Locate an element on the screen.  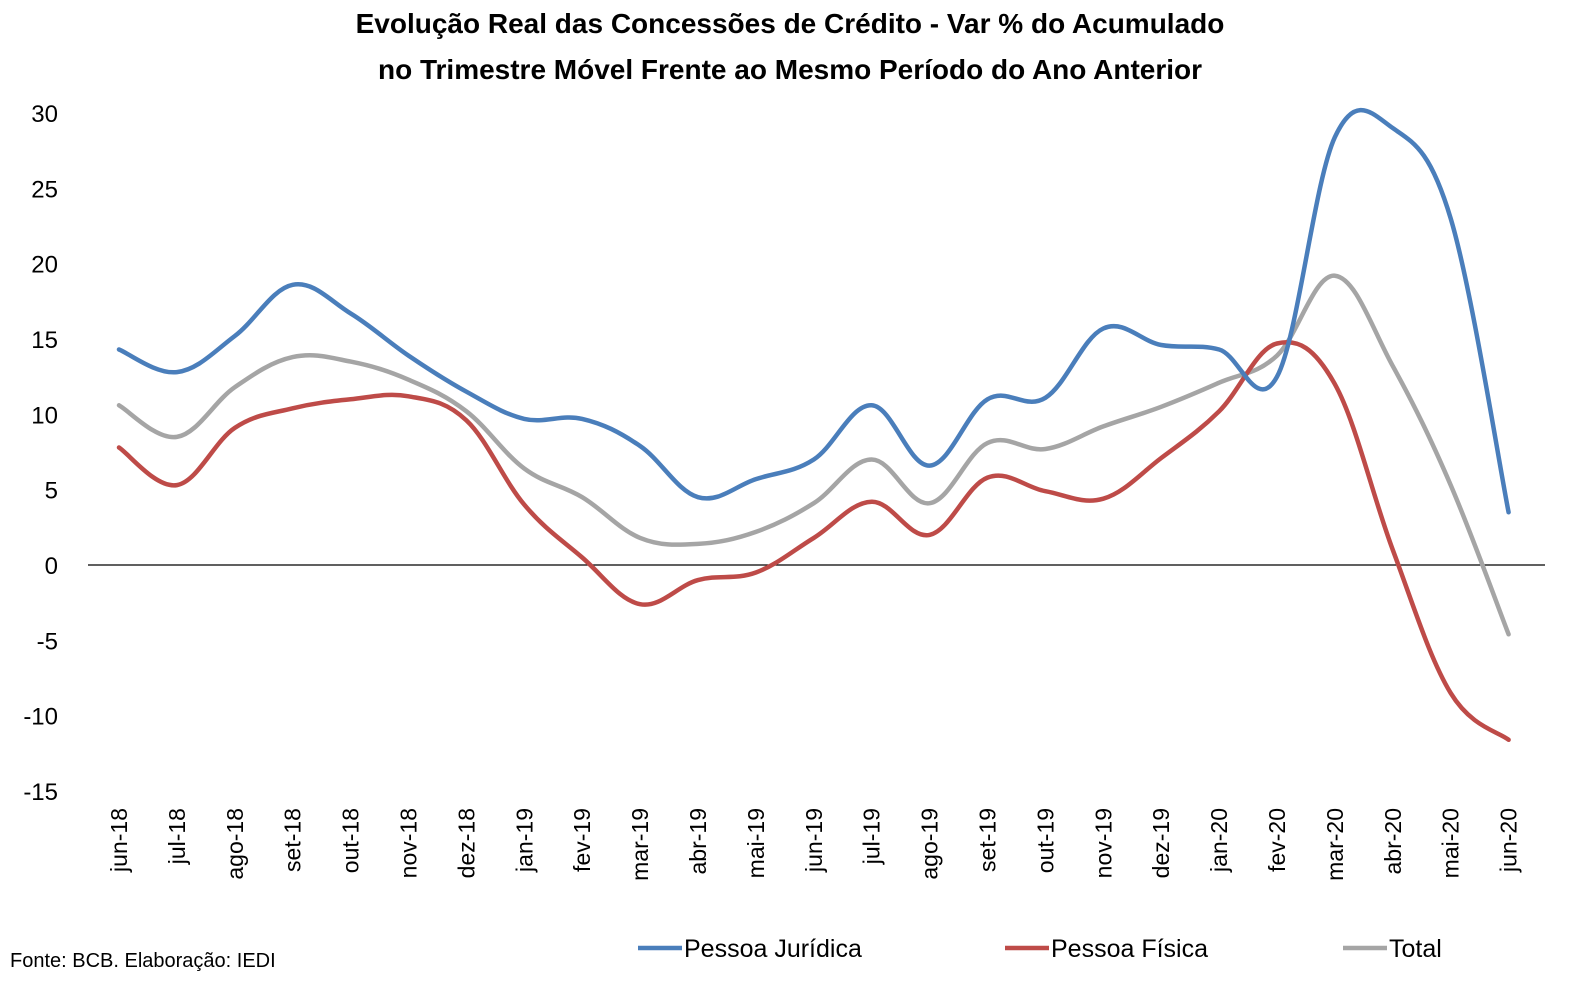
y-tick-label: 10 is located at coordinates (44, 415).